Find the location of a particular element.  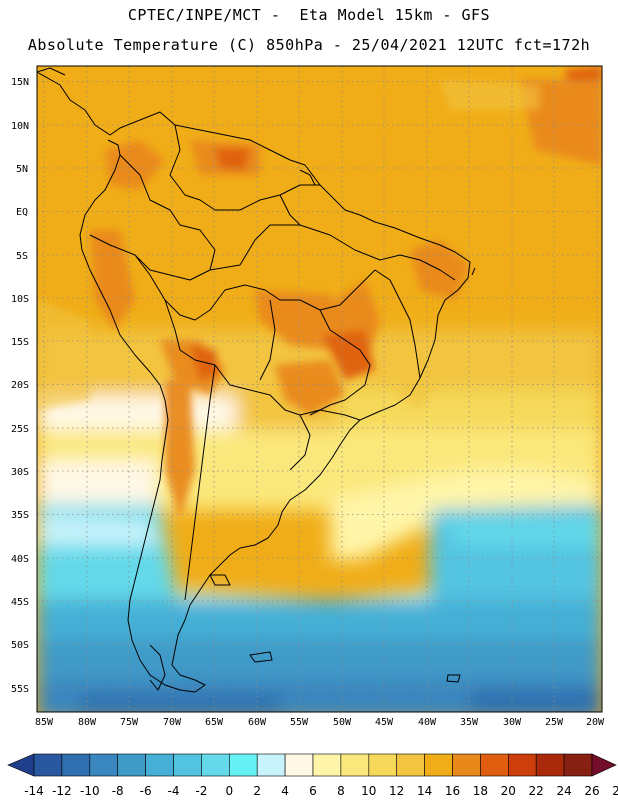

lon-label: 60W is located at coordinates (257, 722).